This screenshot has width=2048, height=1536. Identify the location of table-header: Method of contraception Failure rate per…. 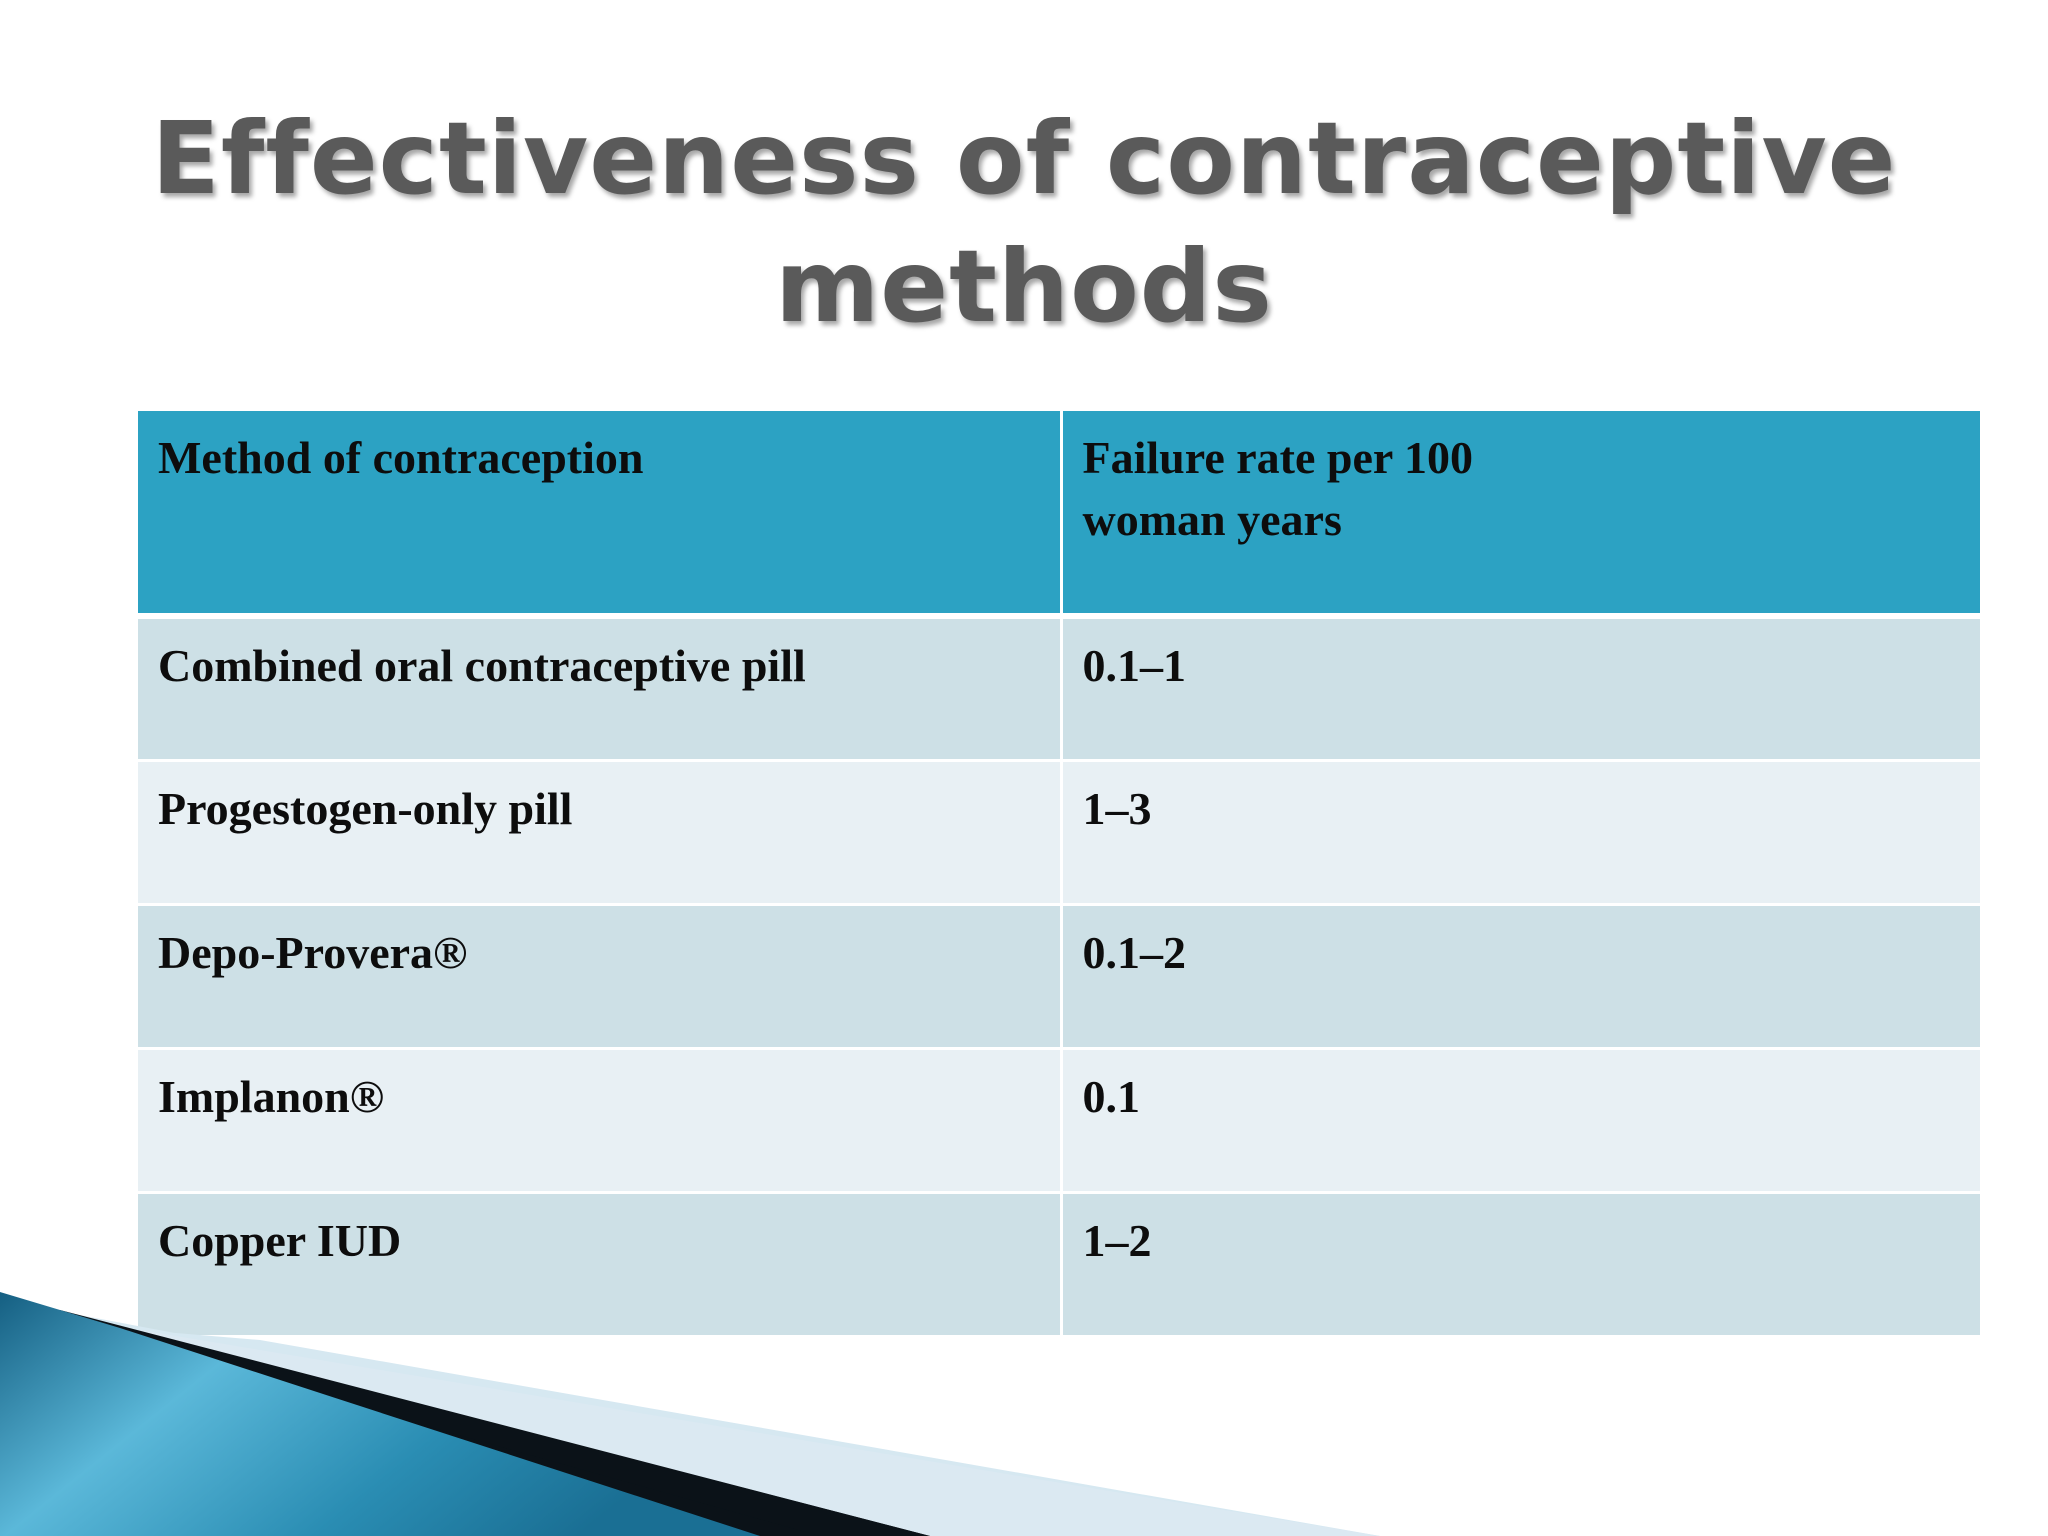
(1059, 515).